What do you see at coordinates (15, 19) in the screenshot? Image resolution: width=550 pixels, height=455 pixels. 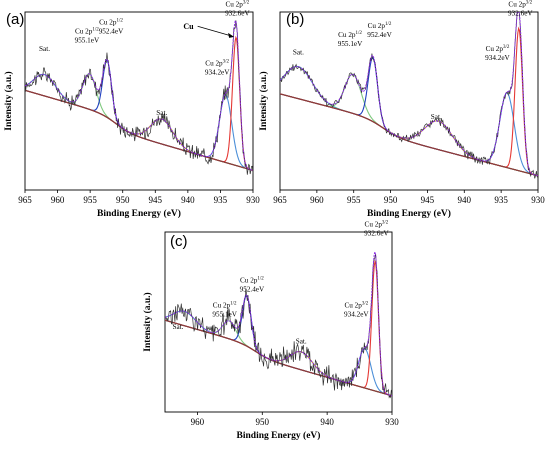 I see `panel-letter: (a)` at bounding box center [15, 19].